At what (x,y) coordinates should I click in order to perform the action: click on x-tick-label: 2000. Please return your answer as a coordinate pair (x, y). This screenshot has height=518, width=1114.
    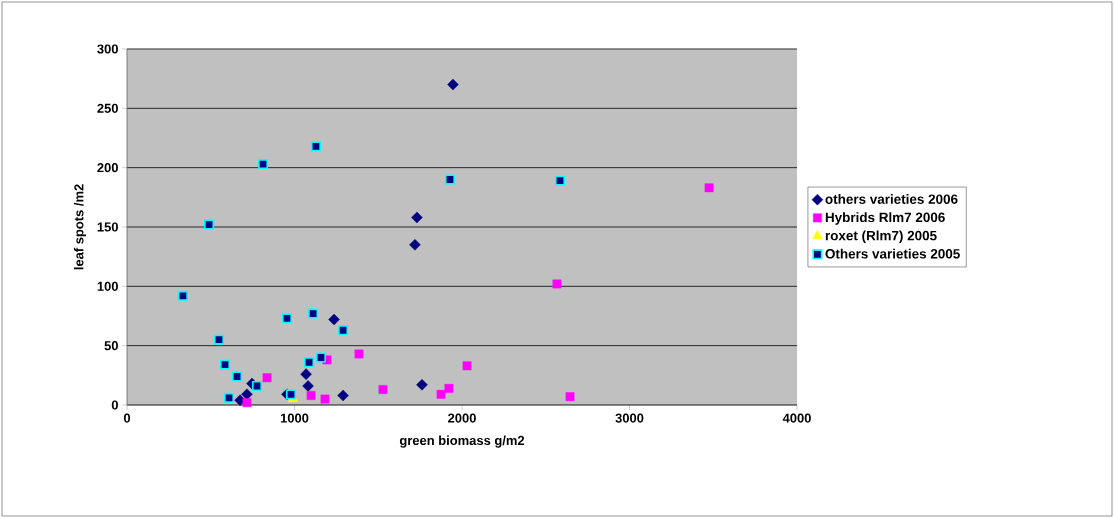
    Looking at the image, I should click on (462, 418).